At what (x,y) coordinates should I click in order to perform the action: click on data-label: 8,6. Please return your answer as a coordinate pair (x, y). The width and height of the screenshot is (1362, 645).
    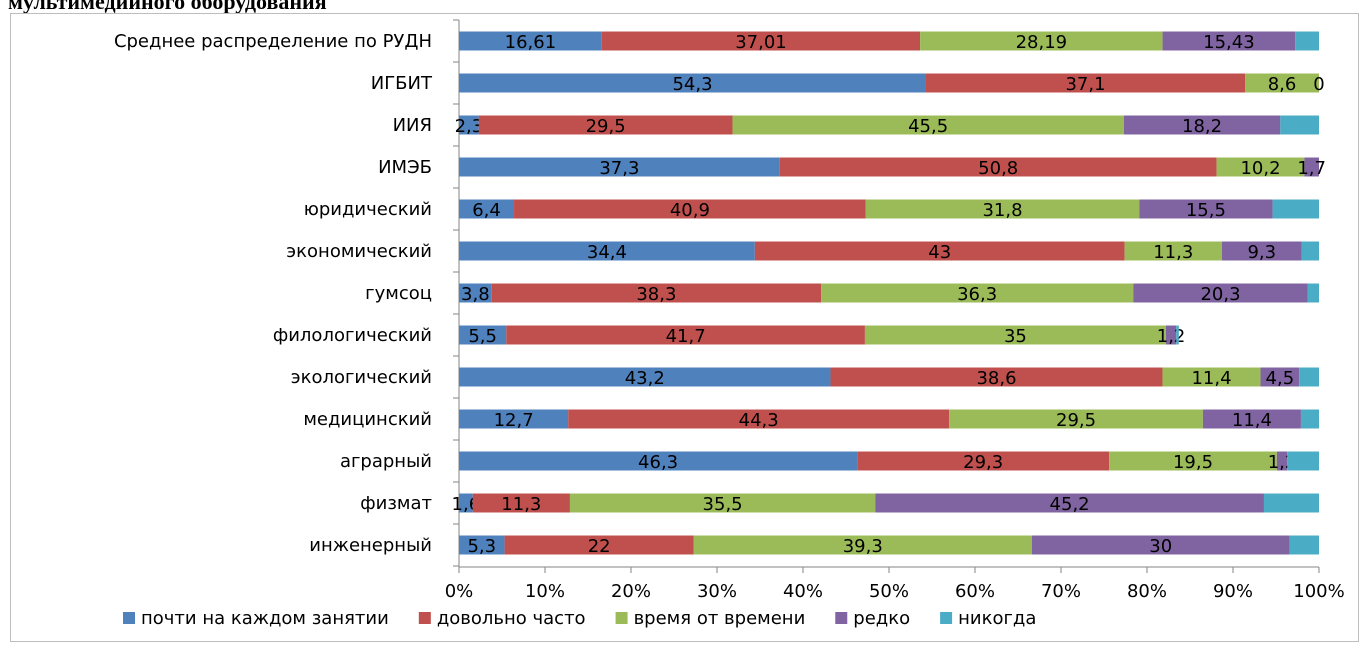
    Looking at the image, I should click on (1282, 84).